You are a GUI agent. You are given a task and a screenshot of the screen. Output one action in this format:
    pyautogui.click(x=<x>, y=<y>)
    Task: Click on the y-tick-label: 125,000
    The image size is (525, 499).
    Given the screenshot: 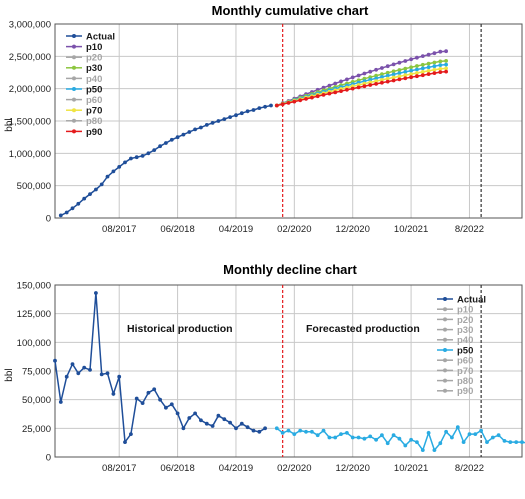 What is the action you would take?
    pyautogui.click(x=34, y=314)
    